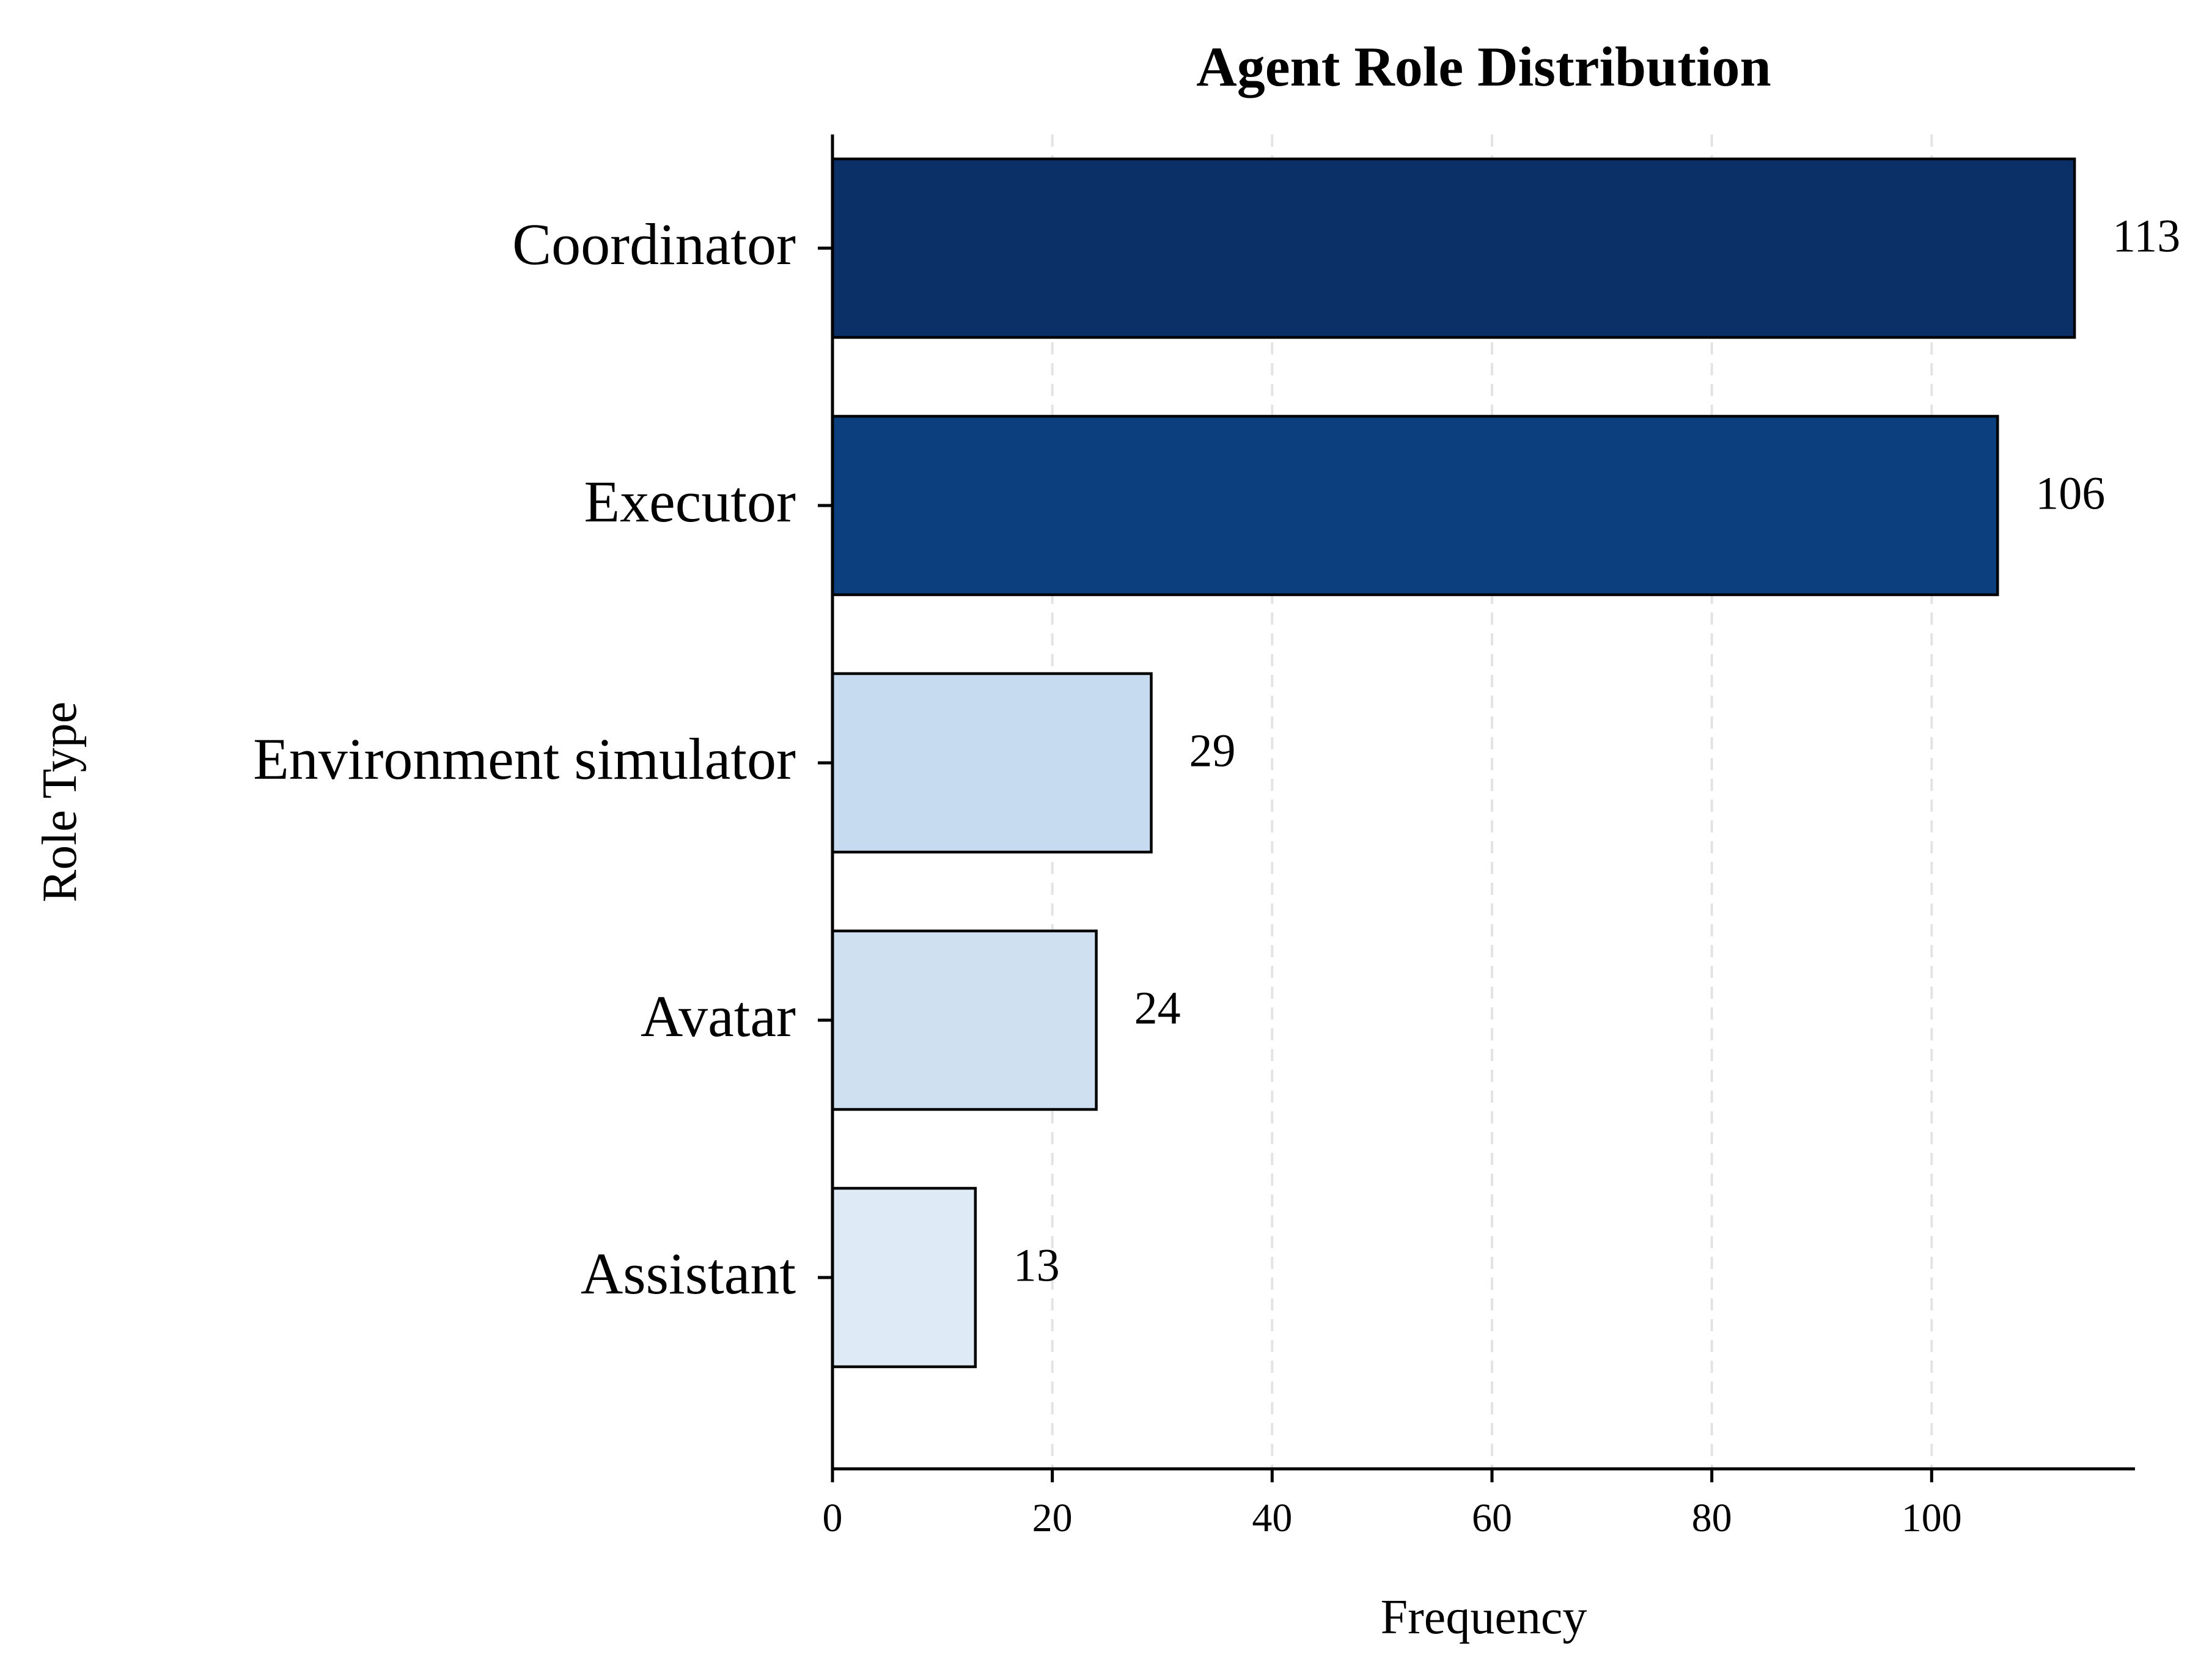 The width and height of the screenshot is (2212, 1673). What do you see at coordinates (1483, 66) in the screenshot?
I see `chart-title: Agent Role Distribution` at bounding box center [1483, 66].